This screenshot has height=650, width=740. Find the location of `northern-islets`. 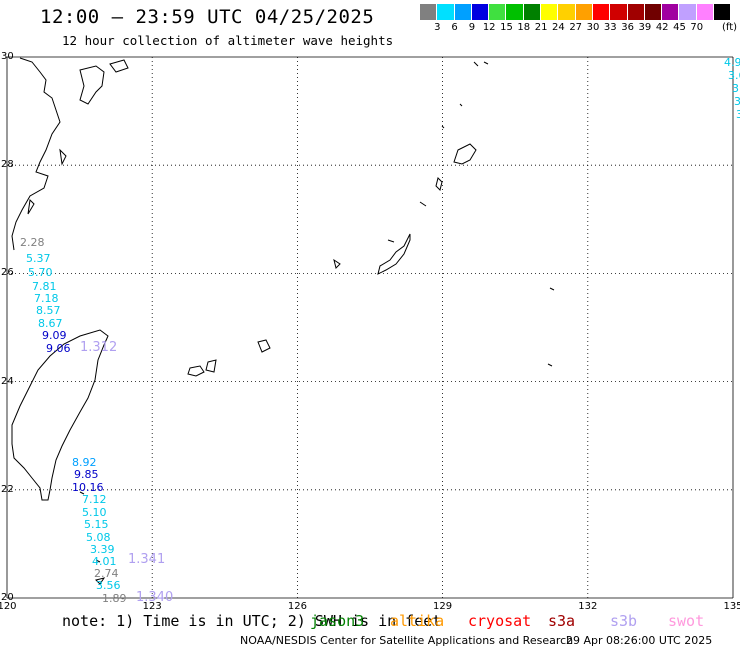

northern-islets is located at coordinates (438, 152).